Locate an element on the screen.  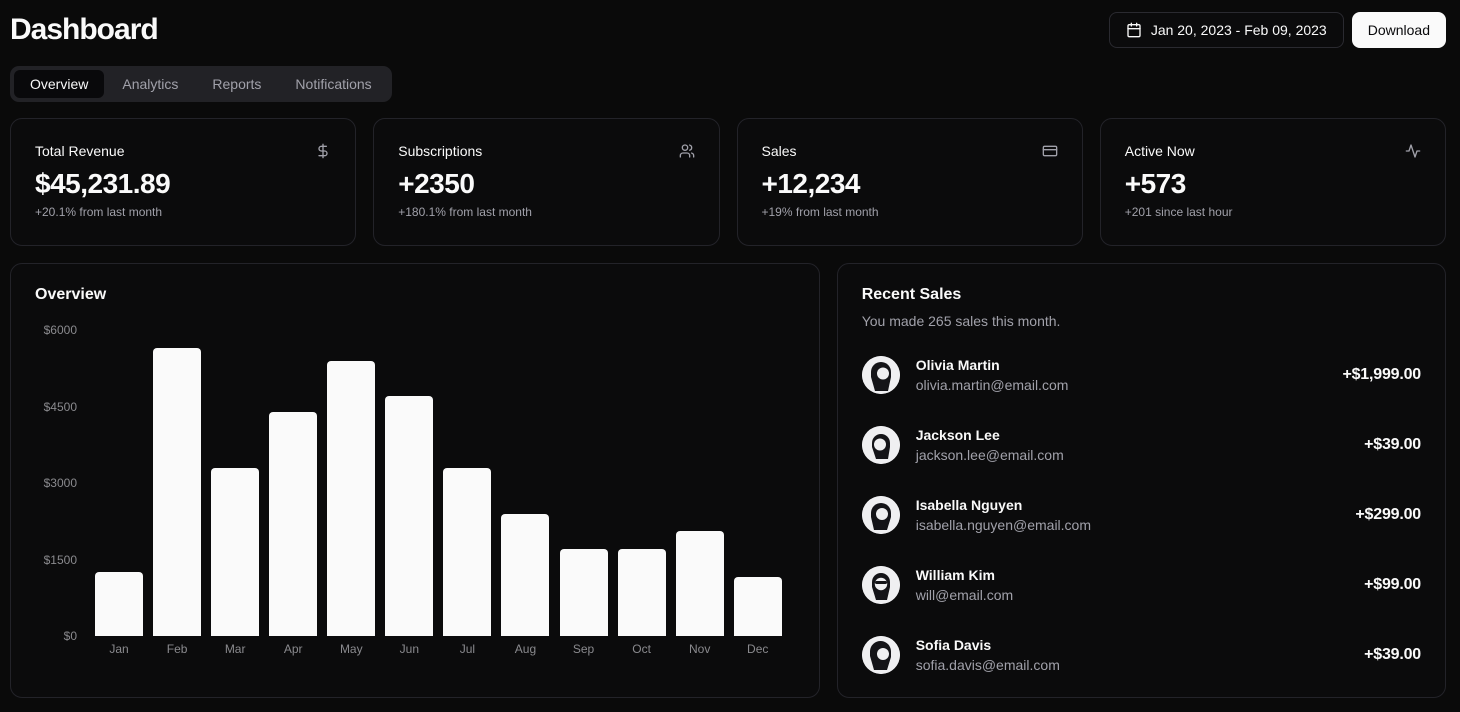
x-axis-tick: Feb is located at coordinates (177, 649).